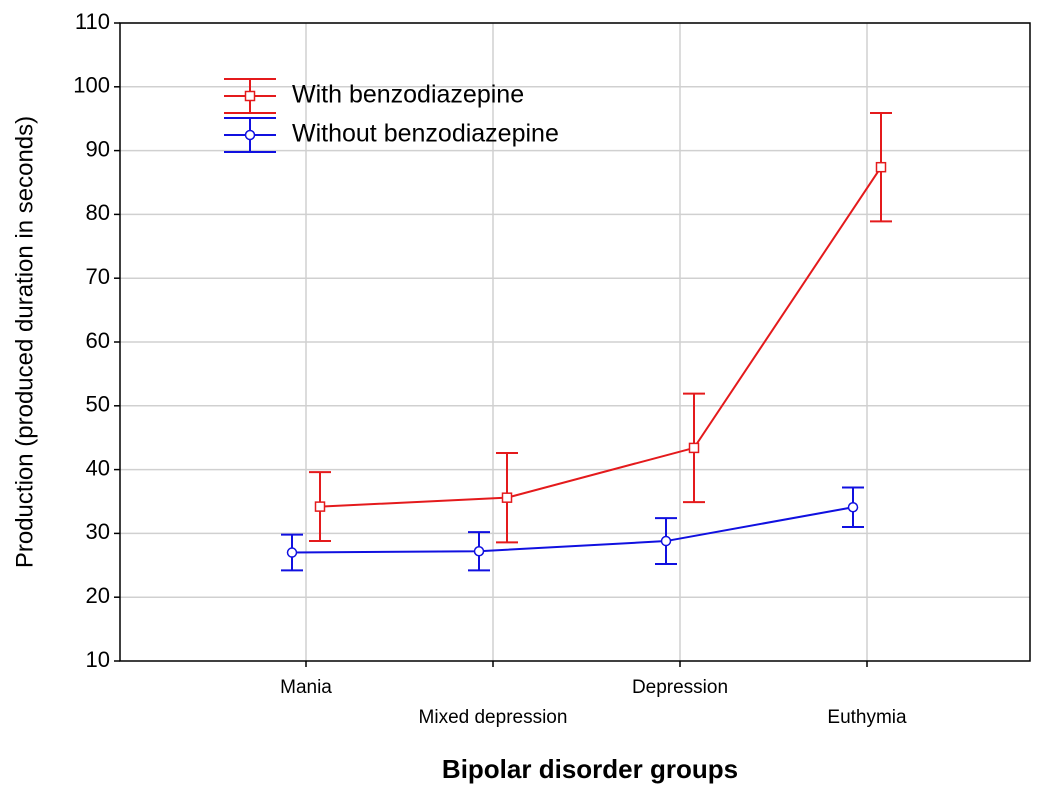 The image size is (1043, 787). Describe the element at coordinates (98, 595) in the screenshot. I see `y-tick-label: 20` at that location.